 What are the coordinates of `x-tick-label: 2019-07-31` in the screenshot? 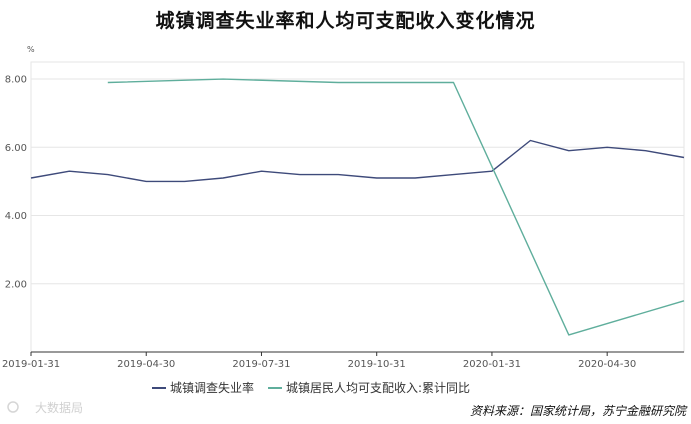 It's located at (261, 364).